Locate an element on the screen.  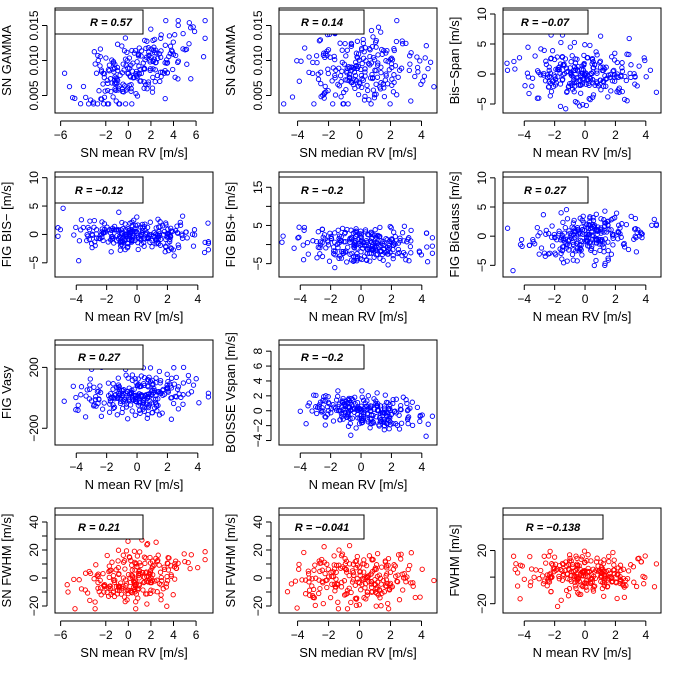
correlation-label: R = −0.12 is located at coordinates (99, 191).